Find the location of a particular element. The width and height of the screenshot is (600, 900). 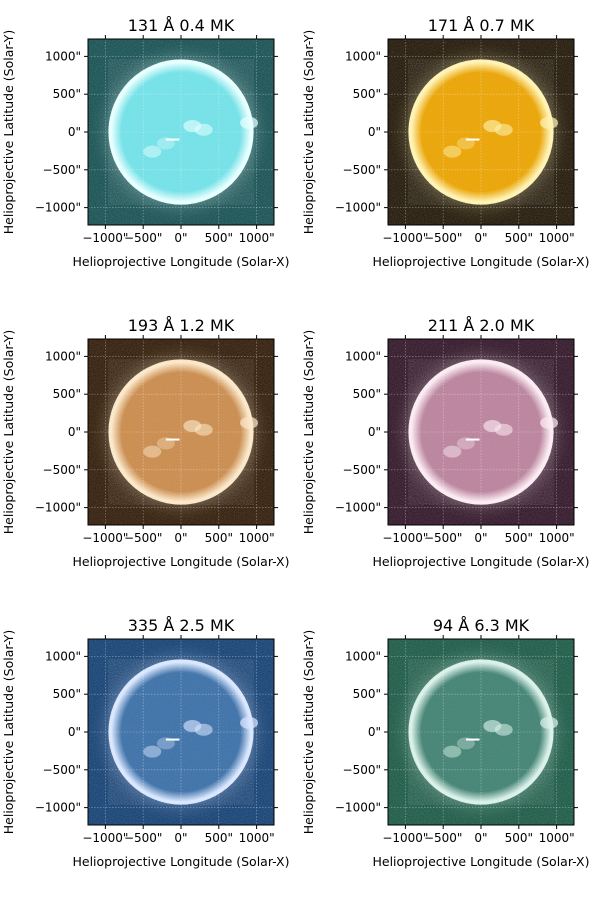

panel-title: 171 Å 0.7 MK is located at coordinates (481, 25).